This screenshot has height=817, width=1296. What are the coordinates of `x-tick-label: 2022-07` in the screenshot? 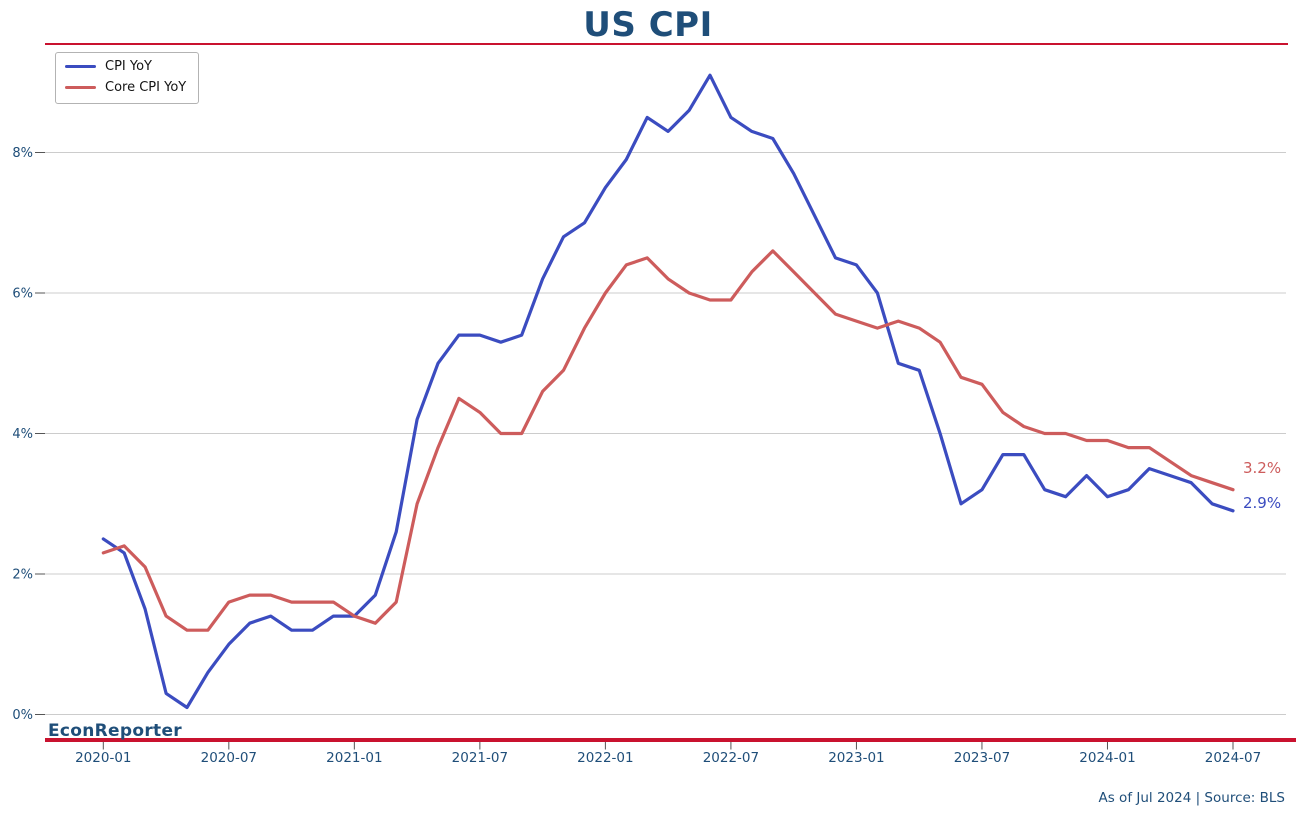 It's located at (731, 758).